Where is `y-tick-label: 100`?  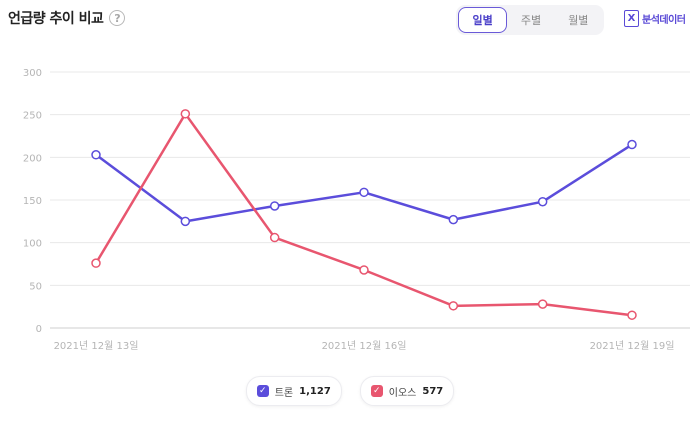
y-tick-label: 100 is located at coordinates (32, 244).